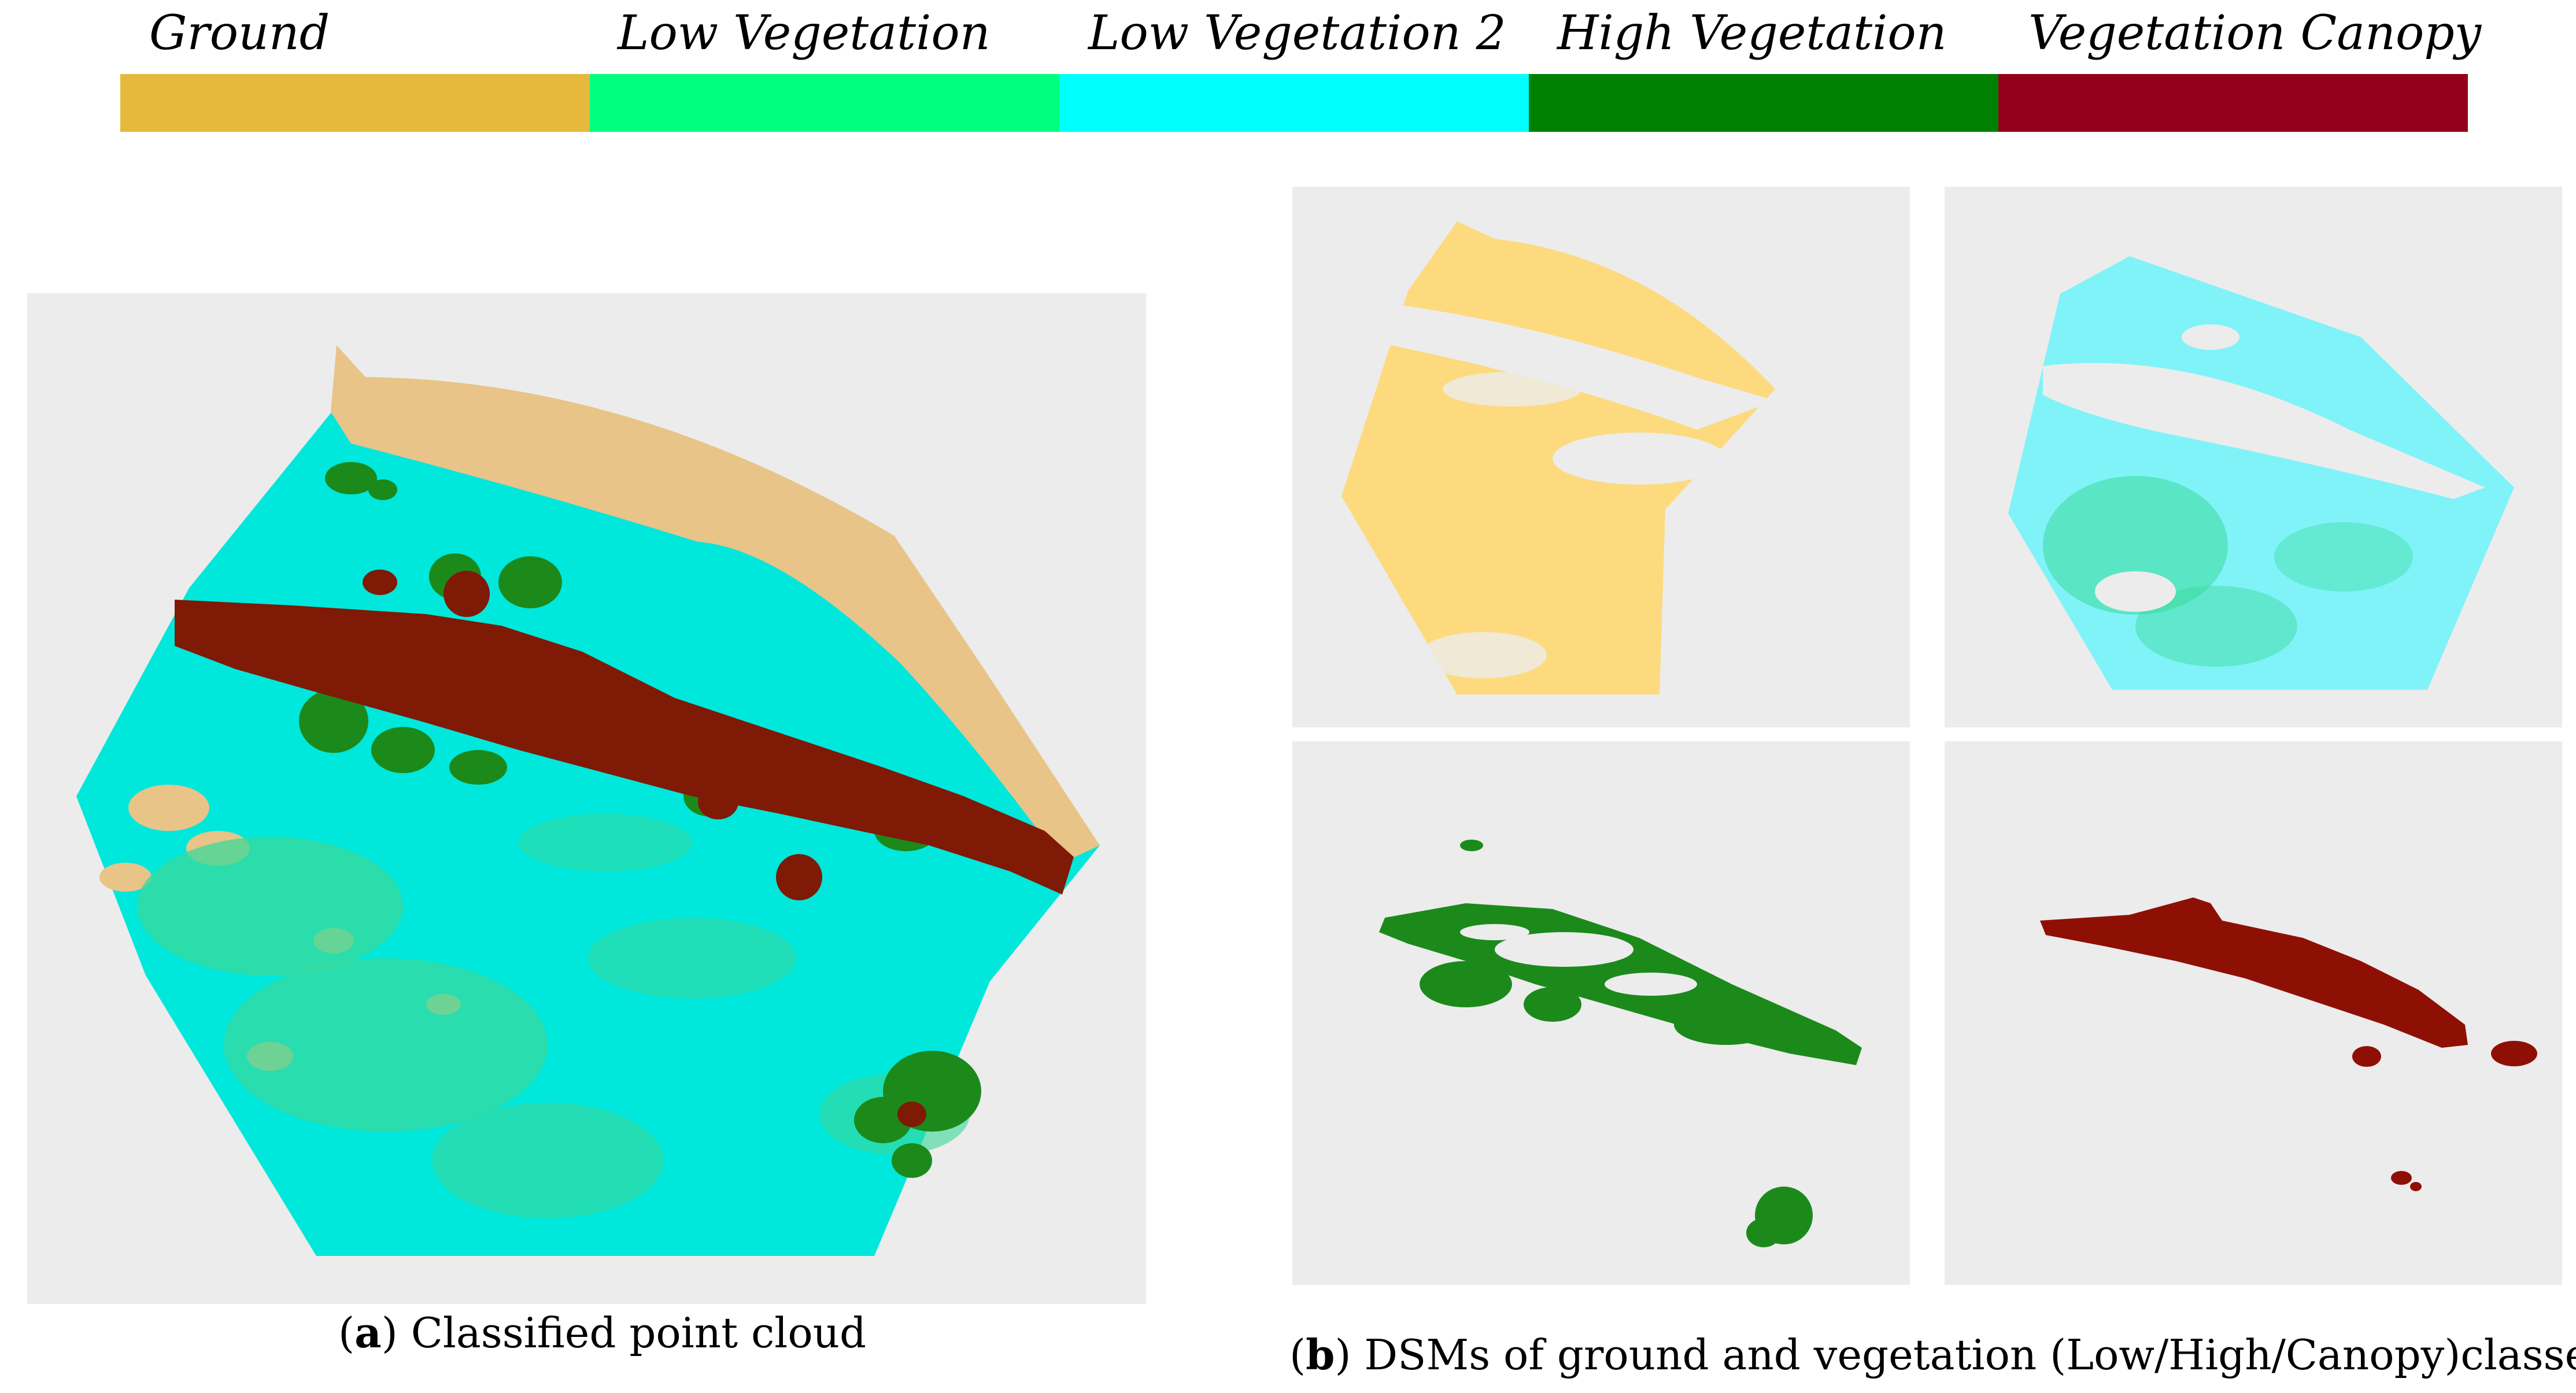  What do you see at coordinates (1578, 960) in the screenshot?
I see `high-vegetation-dsm-gaps` at bounding box center [1578, 960].